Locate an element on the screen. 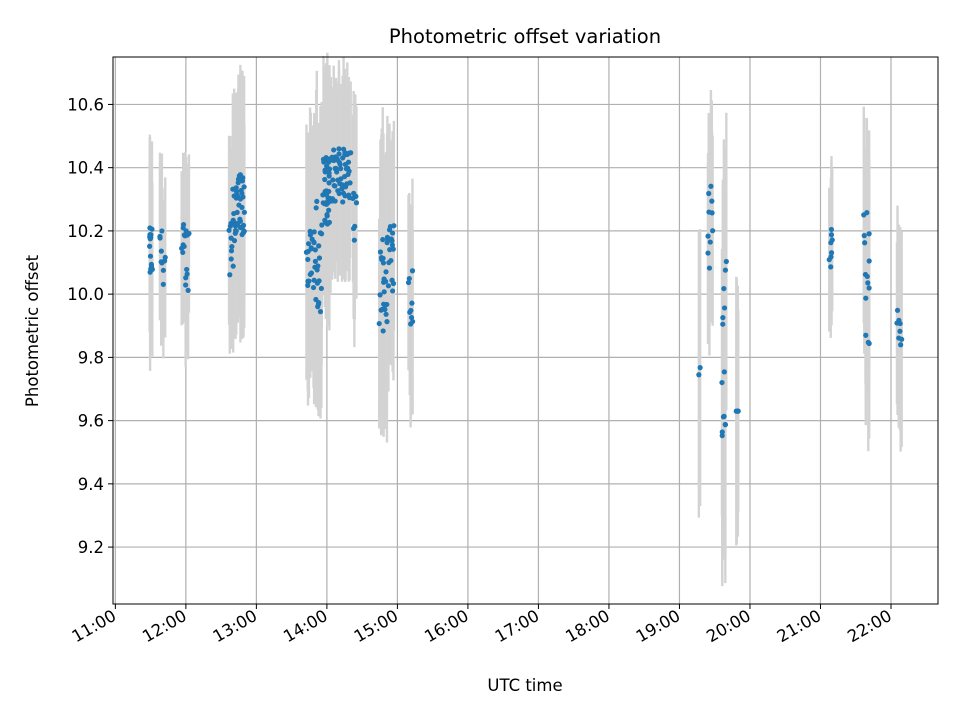 Image resolution: width=960 pixels, height=724 pixels. chart-title: Photometric offset variation is located at coordinates (525, 36).